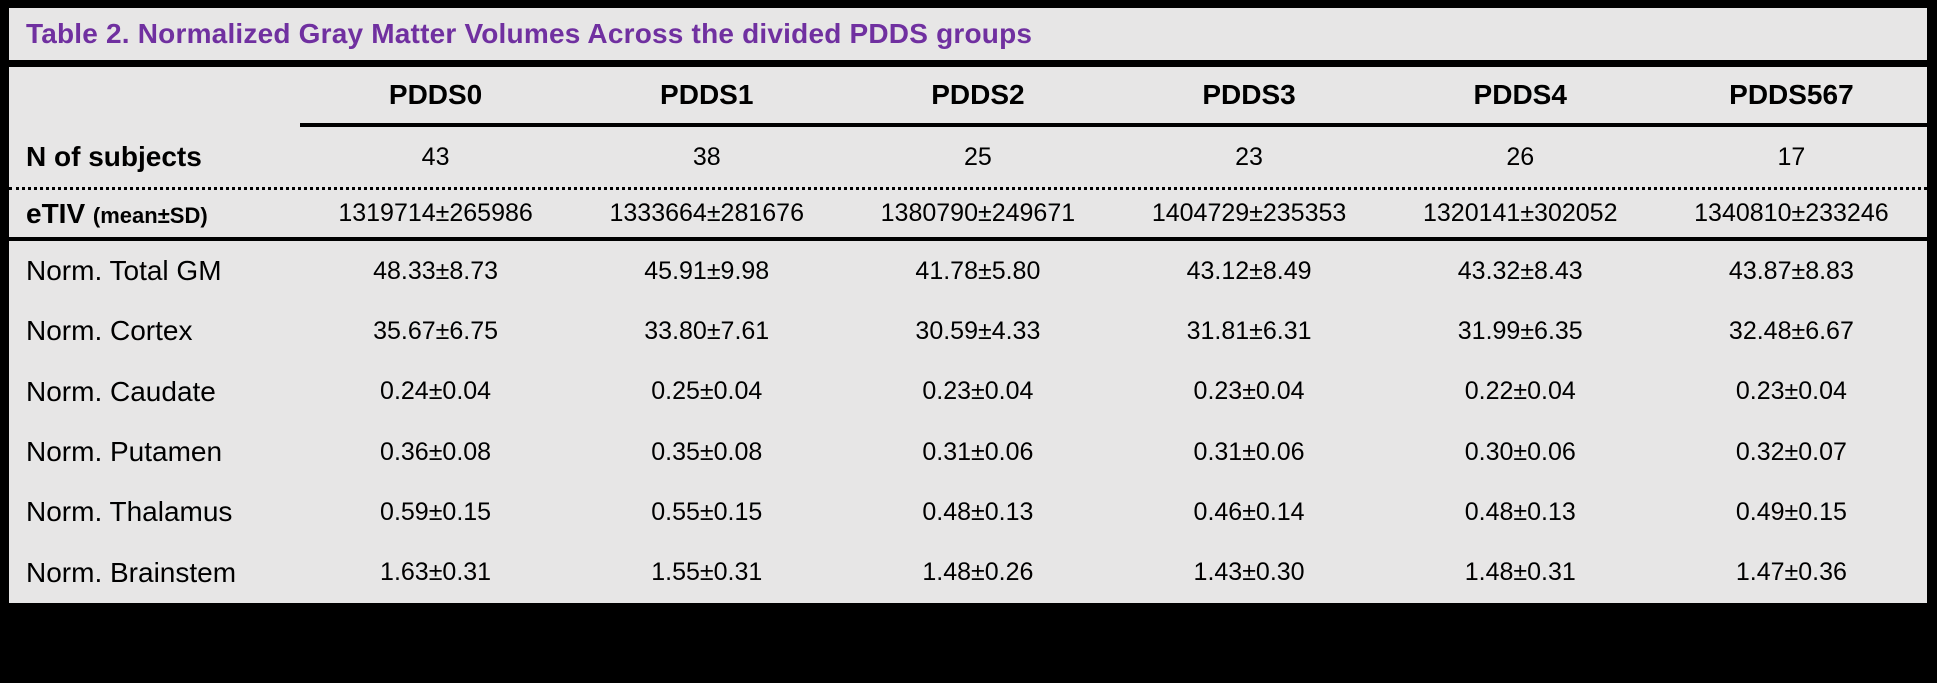  What do you see at coordinates (968, 239) in the screenshot?
I see `solid-section-rule` at bounding box center [968, 239].